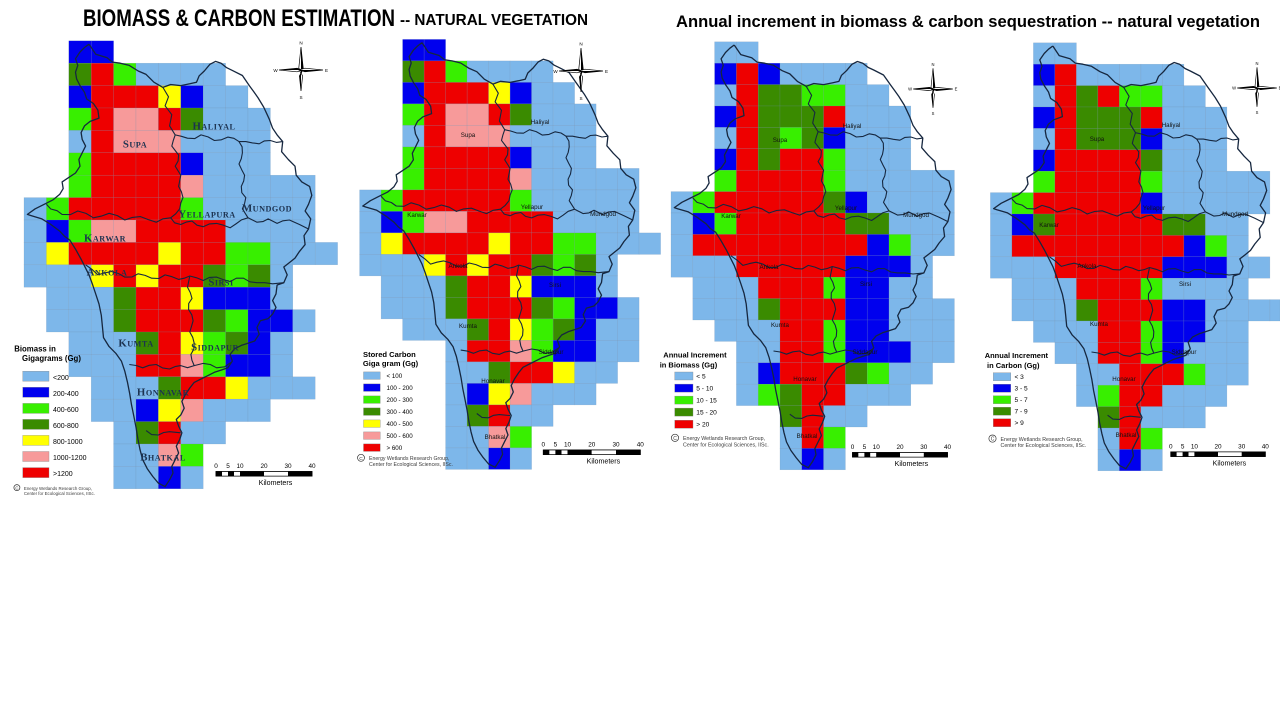 Image resolution: width=1280 pixels, height=720 pixels. Describe the element at coordinates (391, 363) in the screenshot. I see `svg-text: Giga gram (Gg)` at that location.